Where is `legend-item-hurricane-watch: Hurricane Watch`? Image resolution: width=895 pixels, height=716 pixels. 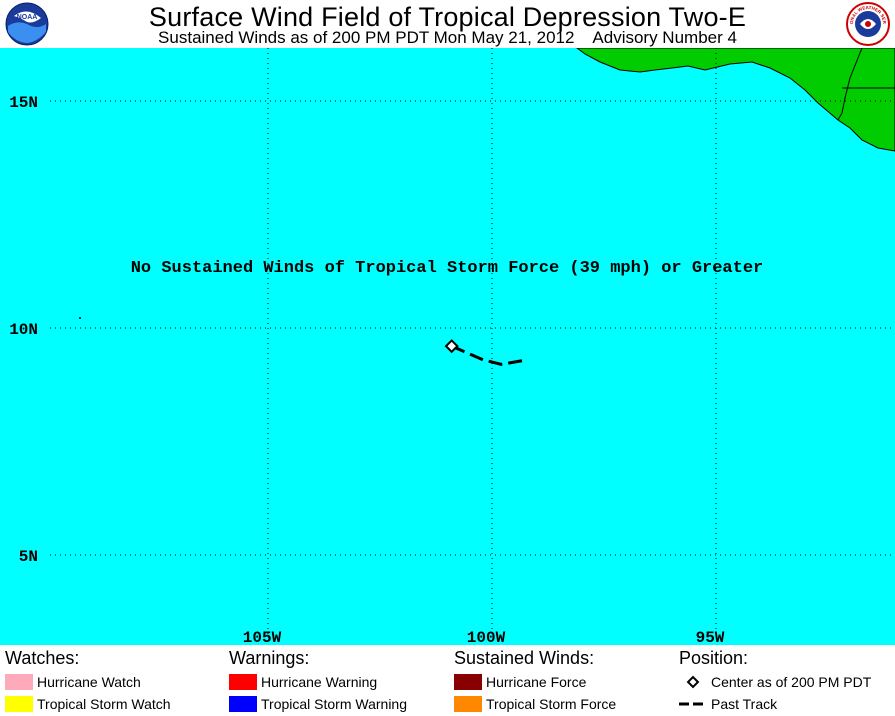
legend-item-hurricane-watch: Hurricane Watch is located at coordinates (88, 682).